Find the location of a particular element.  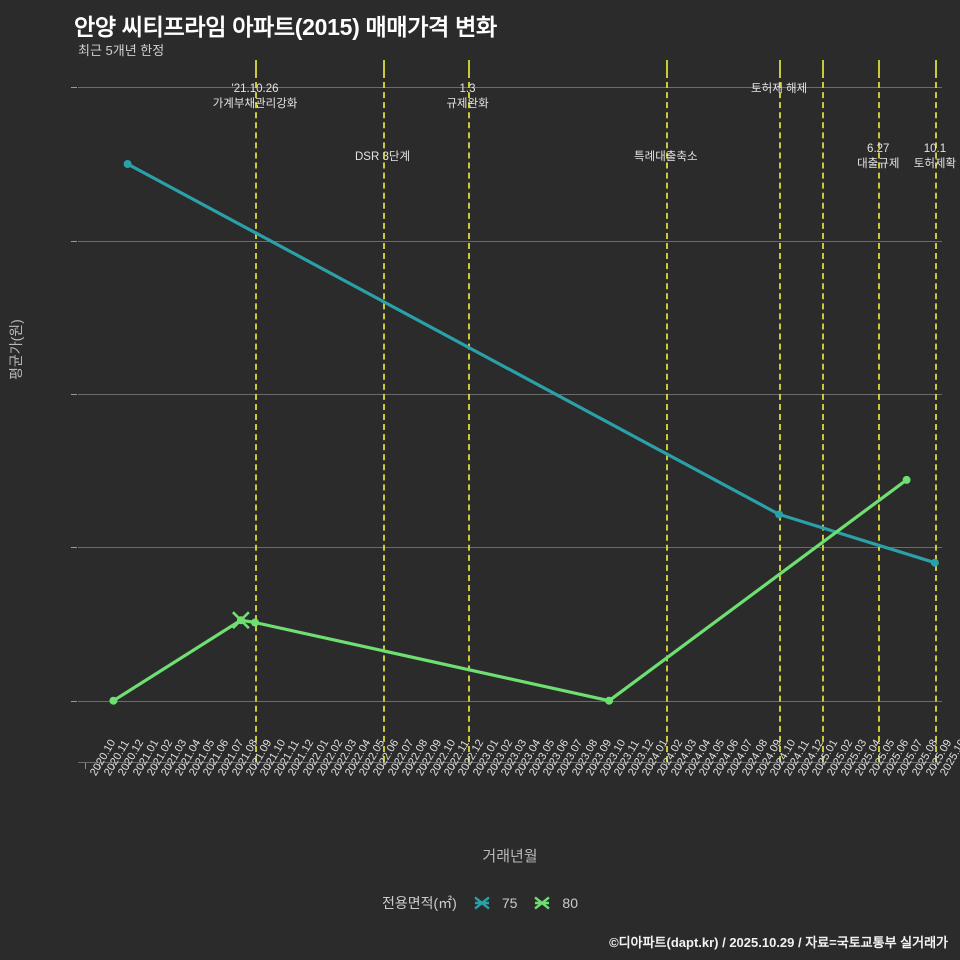

annotation-line: DSR 3단계 is located at coordinates (383, 157).